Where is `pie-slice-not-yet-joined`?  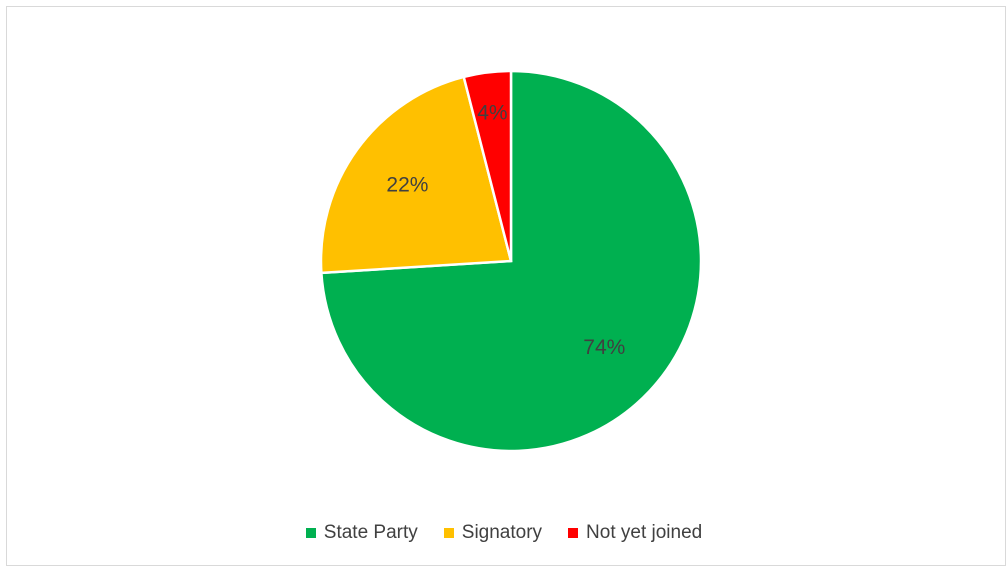 pie-slice-not-yet-joined is located at coordinates (487, 165).